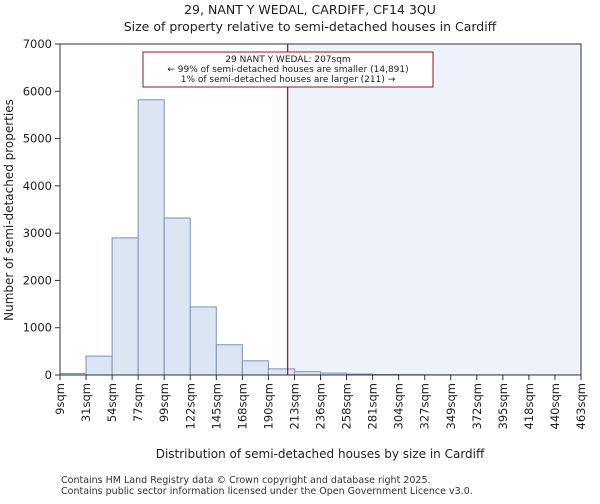 The width and height of the screenshot is (600, 504). I want to click on x-tick-label: 236sqm, so click(321, 406).